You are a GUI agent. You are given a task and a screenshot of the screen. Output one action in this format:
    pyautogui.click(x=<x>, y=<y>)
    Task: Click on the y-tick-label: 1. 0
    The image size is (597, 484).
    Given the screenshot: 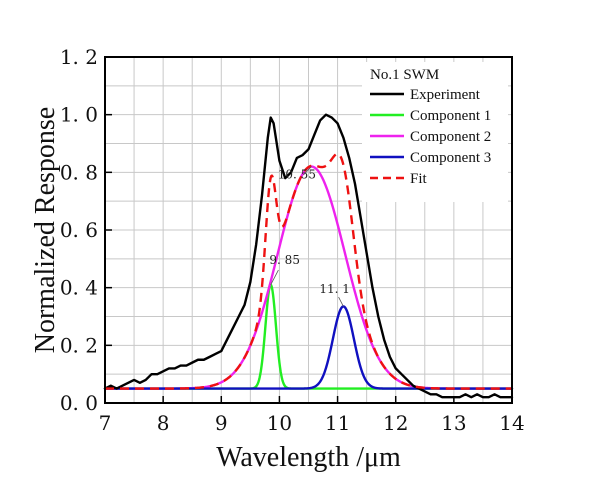 What is the action you would take?
    pyautogui.click(x=79, y=115)
    